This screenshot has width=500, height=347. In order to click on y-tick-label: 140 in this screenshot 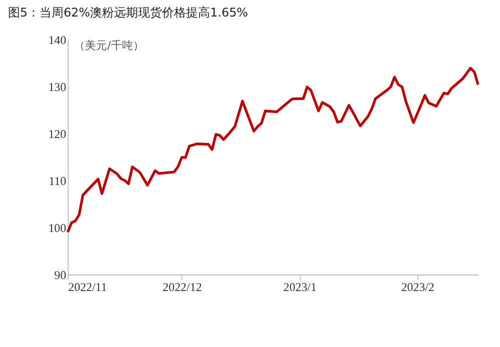, I will do `click(57, 39)`.